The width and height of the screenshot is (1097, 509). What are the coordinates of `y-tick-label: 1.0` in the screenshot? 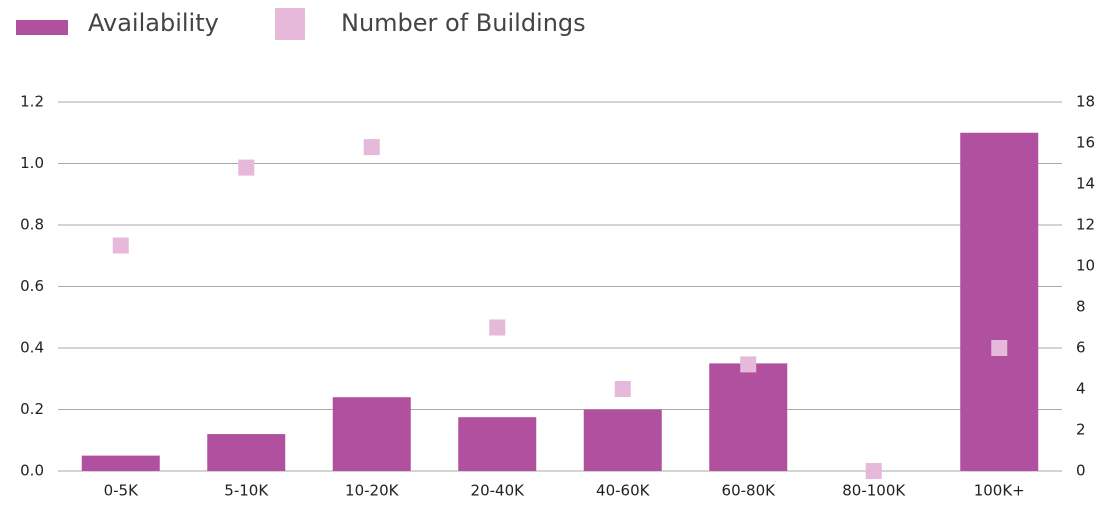 It's located at (32, 163).